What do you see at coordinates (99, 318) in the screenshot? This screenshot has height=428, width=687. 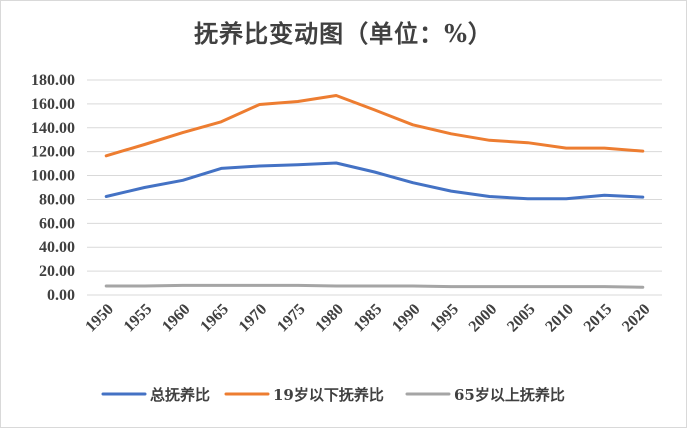 I see `x-tick-label: 1950` at bounding box center [99, 318].